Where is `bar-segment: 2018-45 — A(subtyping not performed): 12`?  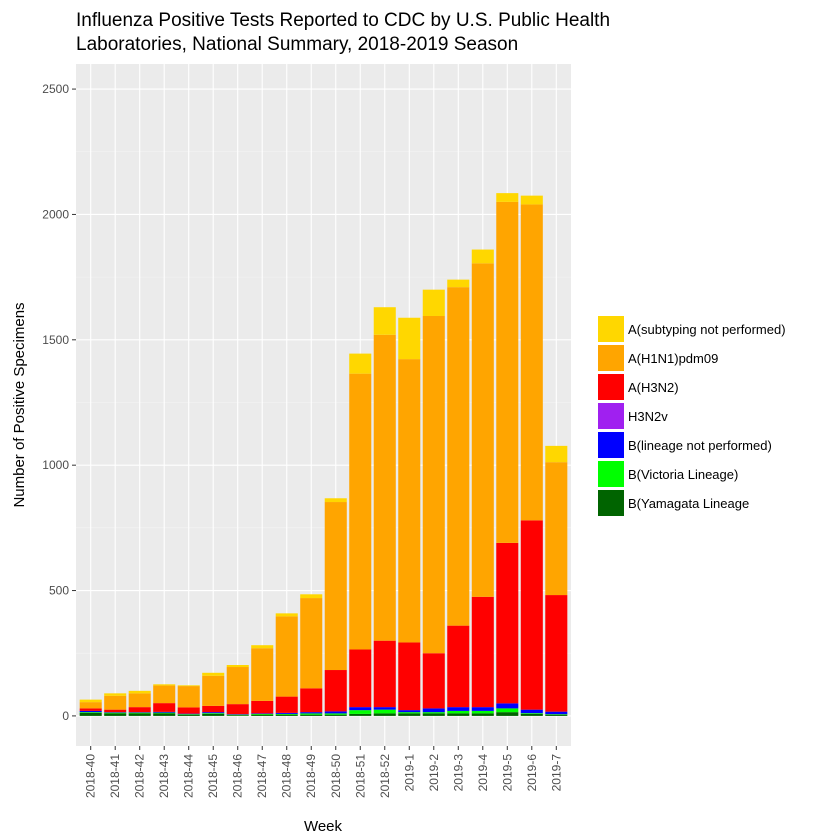 bar-segment: 2018-45 — A(subtyping not performed): 12 is located at coordinates (213, 674).